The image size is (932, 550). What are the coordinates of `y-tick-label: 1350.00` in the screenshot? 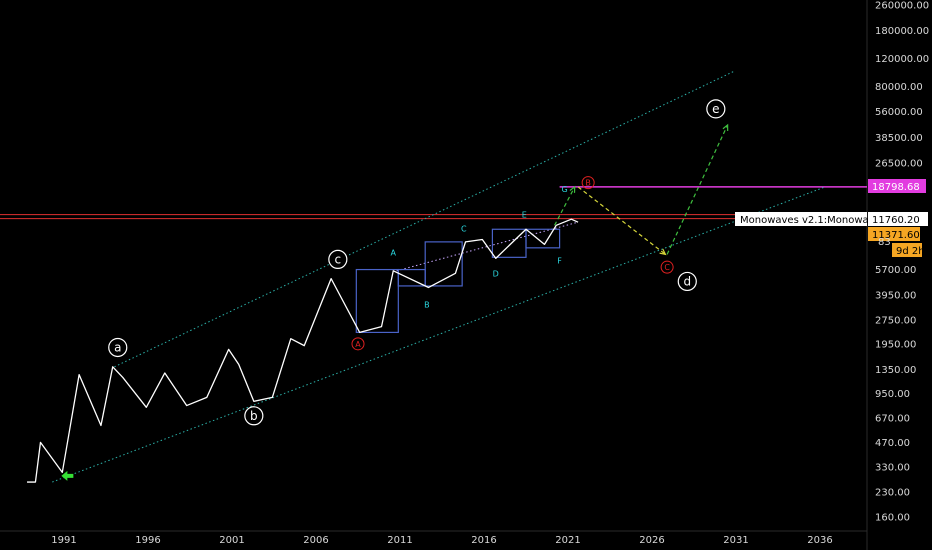 It's located at (895, 370).